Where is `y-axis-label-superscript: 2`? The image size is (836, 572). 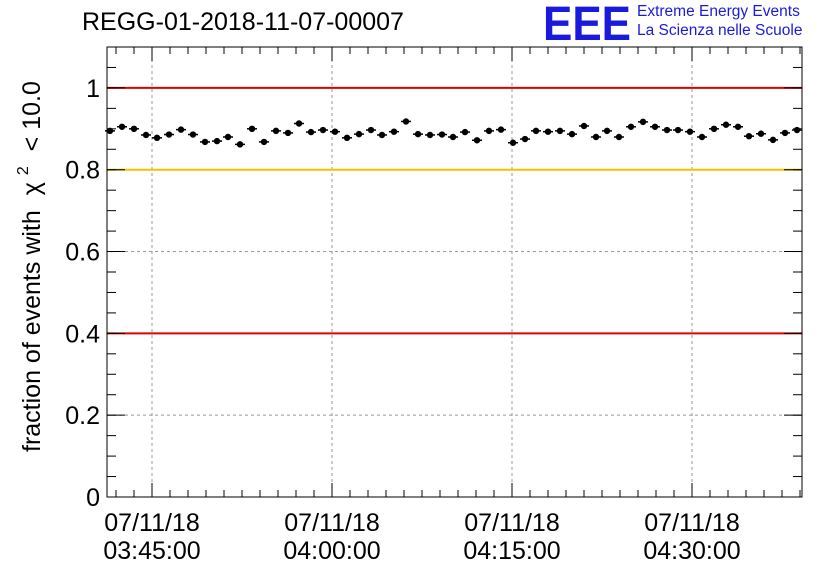
y-axis-label-superscript: 2 is located at coordinates (23, 170).